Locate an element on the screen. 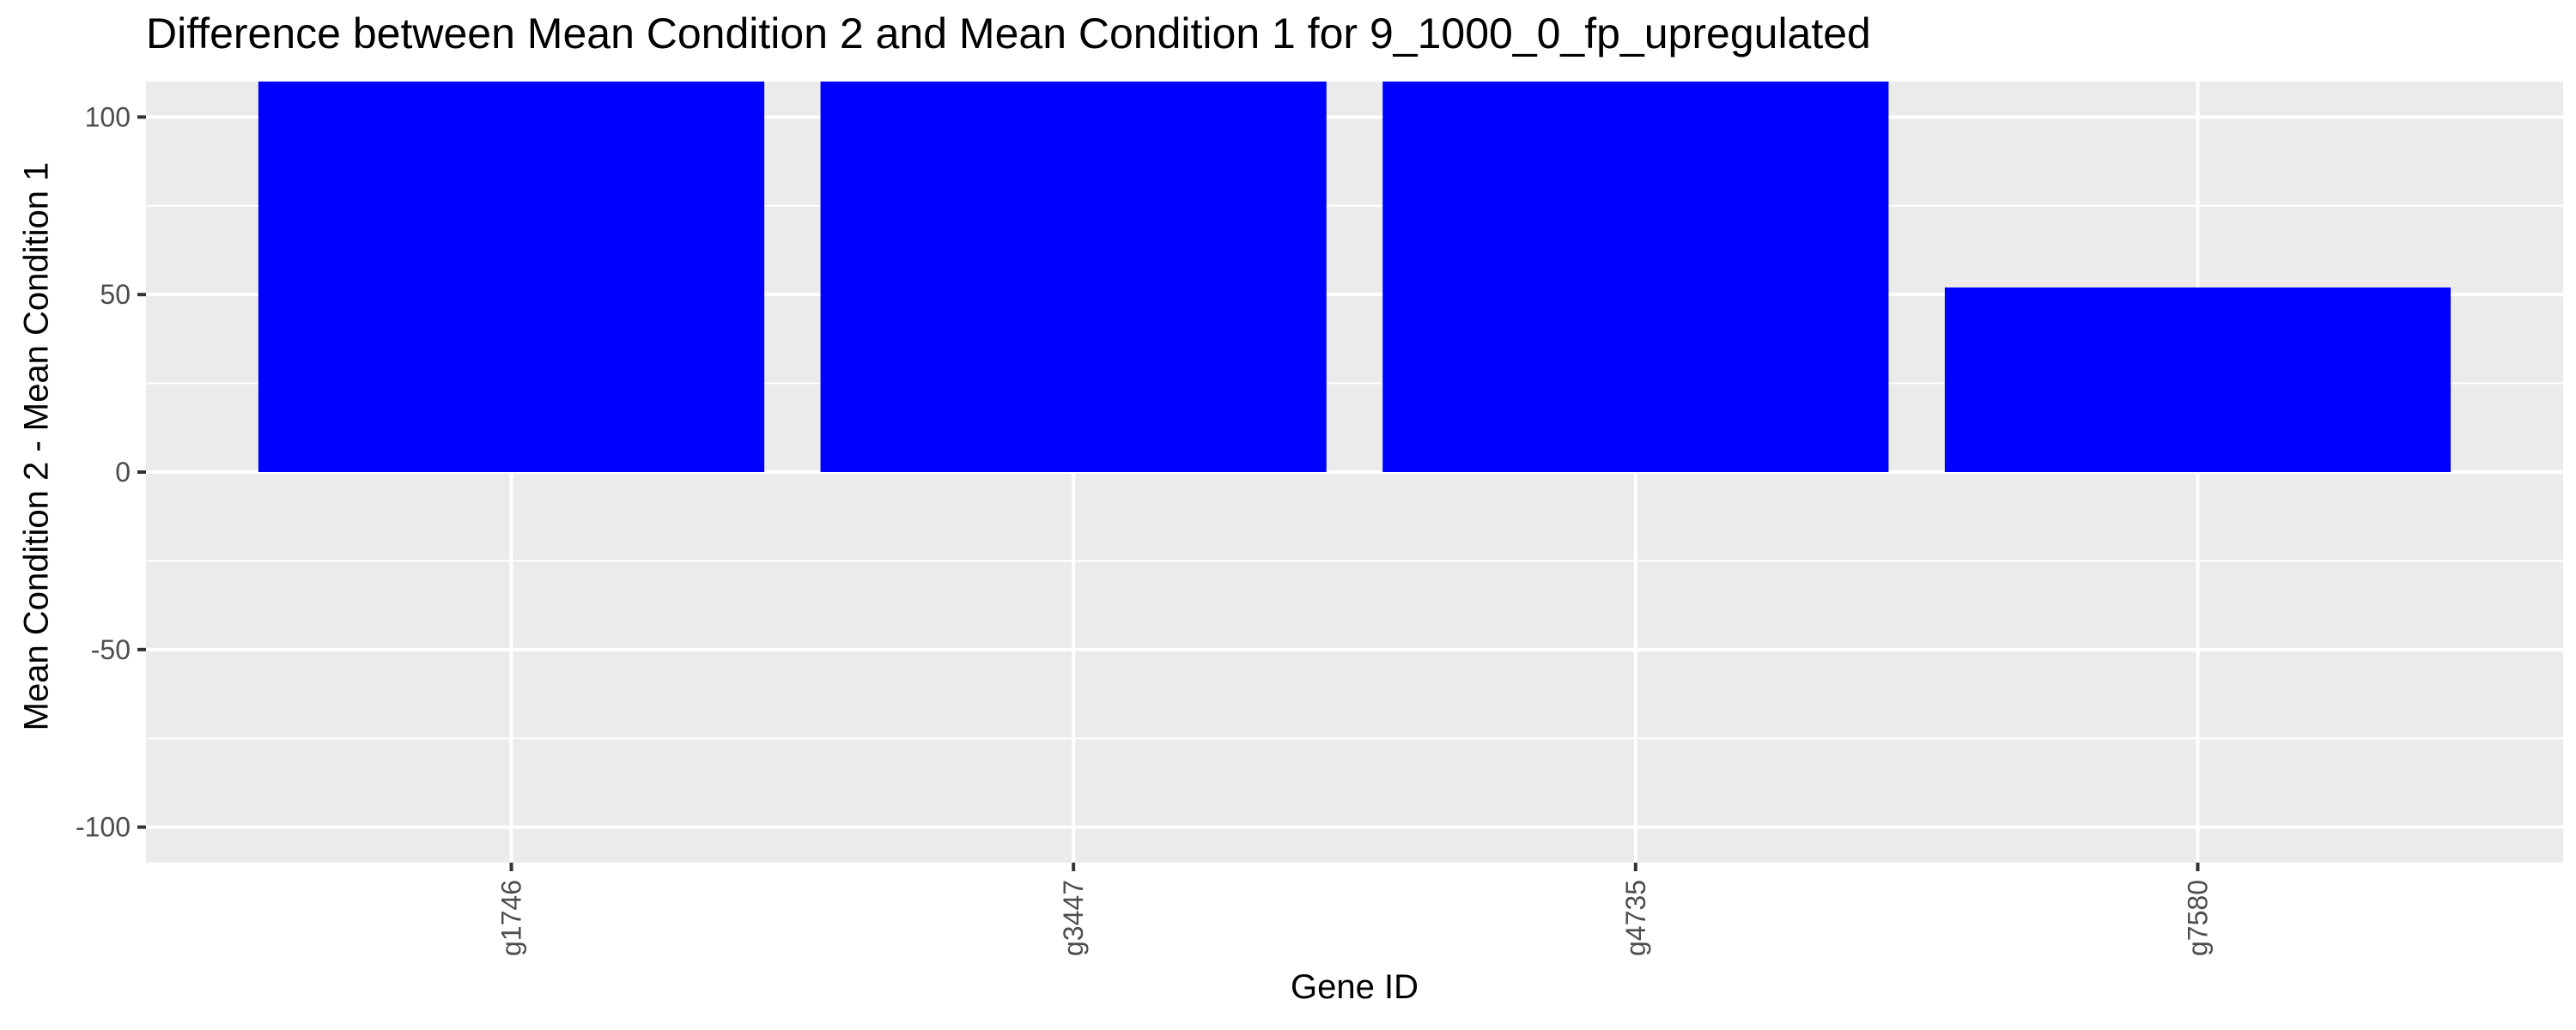 This screenshot has height=1030, width=2576. y-tick-label: 50 is located at coordinates (116, 294).